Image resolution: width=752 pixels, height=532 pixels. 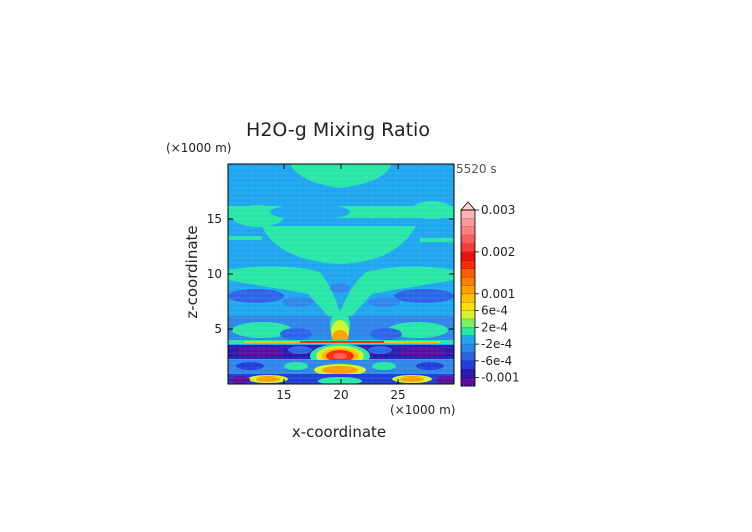 I want to click on field-bottom-core-orange, so click(x=340, y=370).